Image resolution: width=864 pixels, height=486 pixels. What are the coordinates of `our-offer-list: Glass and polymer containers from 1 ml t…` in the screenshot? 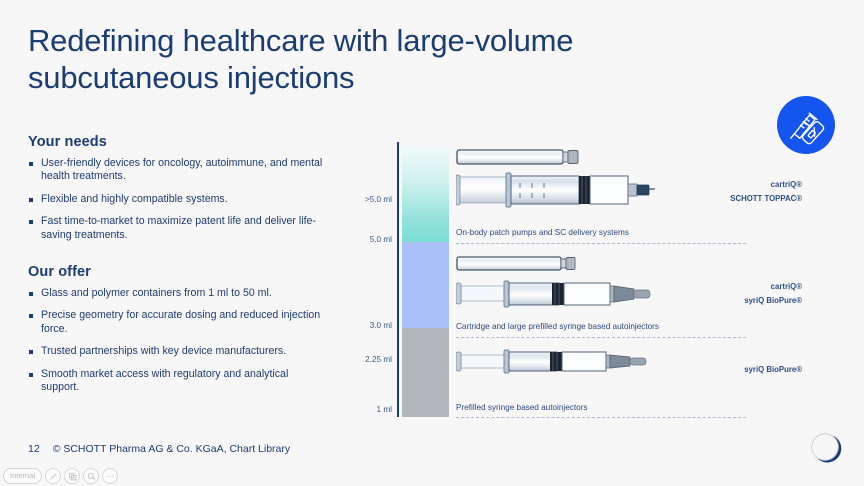 It's located at (178, 340).